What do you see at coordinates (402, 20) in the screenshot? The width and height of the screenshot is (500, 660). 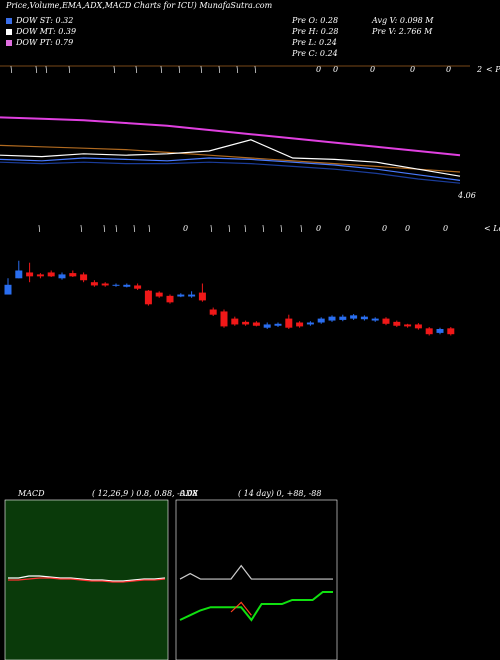 I see `stat-label: Avg V: 0.098 M` at bounding box center [402, 20].